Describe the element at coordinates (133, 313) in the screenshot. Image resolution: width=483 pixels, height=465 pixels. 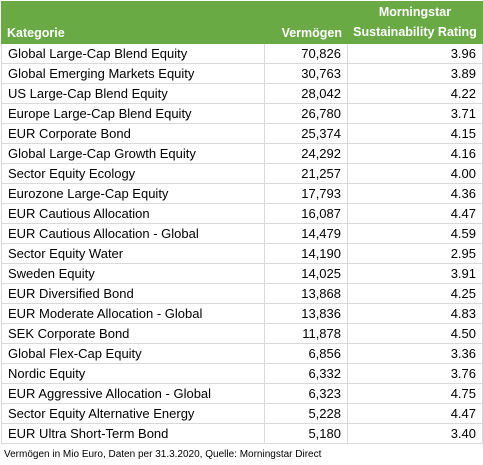
I see `category-cell: EUR Moderate Allocation - Global` at that location.